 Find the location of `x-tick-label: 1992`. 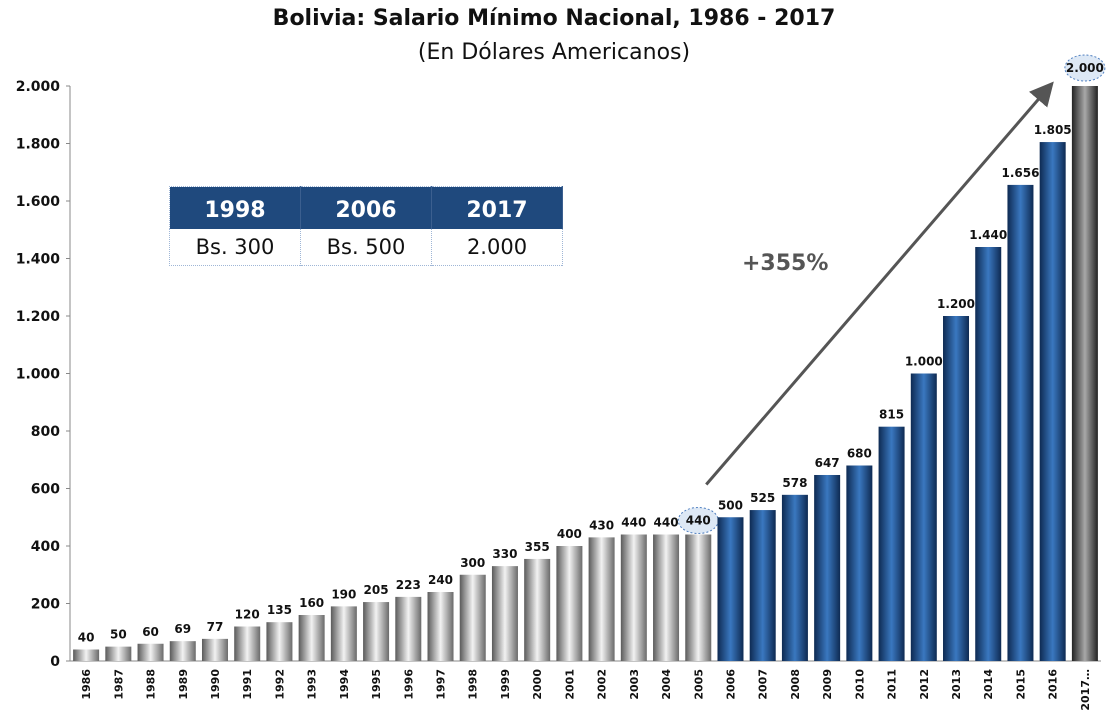

x-tick-label: 1992 is located at coordinates (279, 684).